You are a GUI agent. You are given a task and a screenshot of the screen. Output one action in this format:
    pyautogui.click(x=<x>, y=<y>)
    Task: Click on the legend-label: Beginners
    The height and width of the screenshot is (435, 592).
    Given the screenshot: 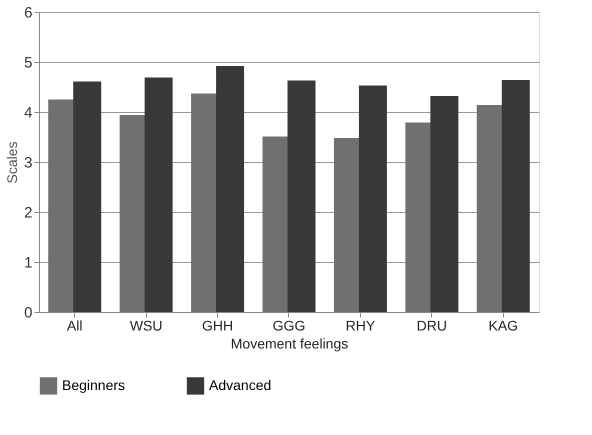 What is the action you would take?
    pyautogui.click(x=94, y=384)
    